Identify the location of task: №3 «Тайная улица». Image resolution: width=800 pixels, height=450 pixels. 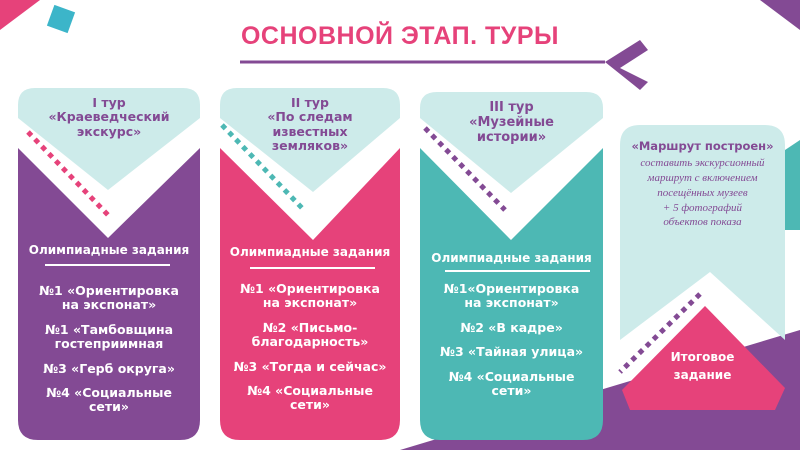
(511, 352).